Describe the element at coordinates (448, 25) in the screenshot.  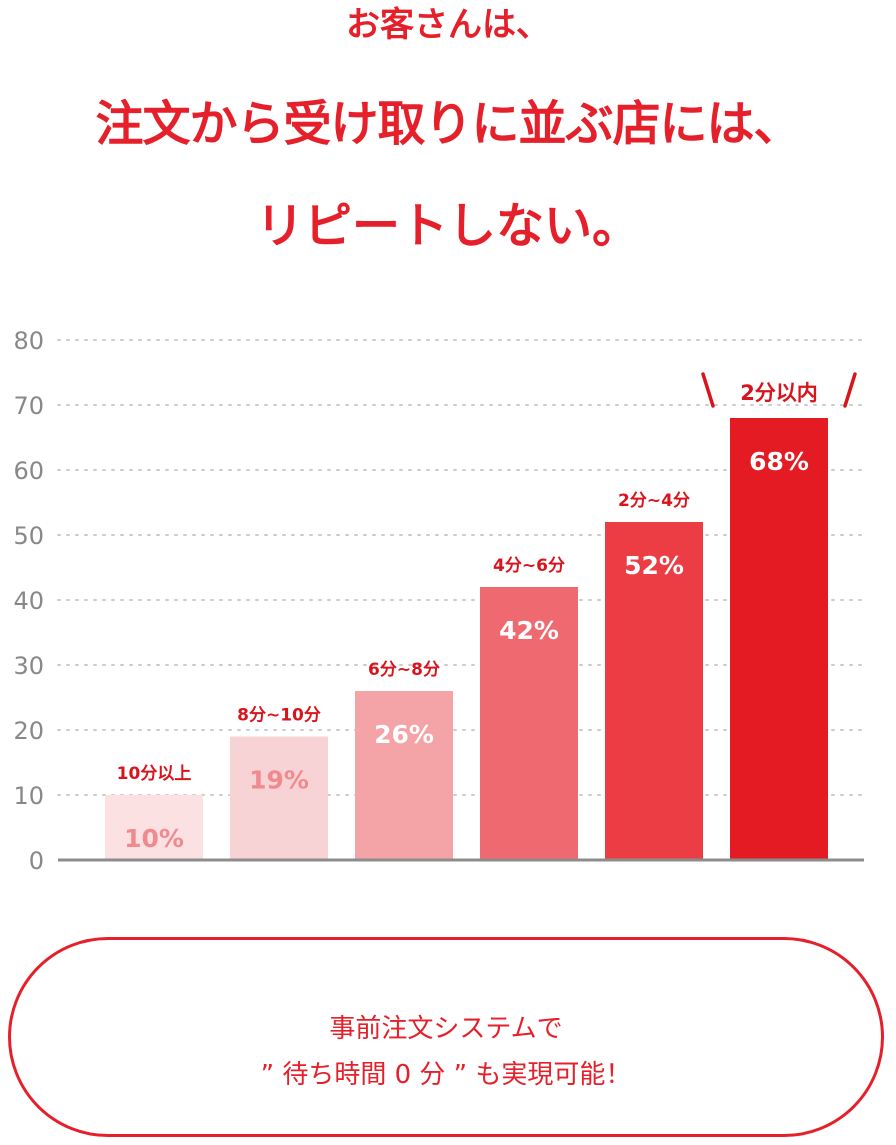
I see `headline-line-1: お客さんは、` at that location.